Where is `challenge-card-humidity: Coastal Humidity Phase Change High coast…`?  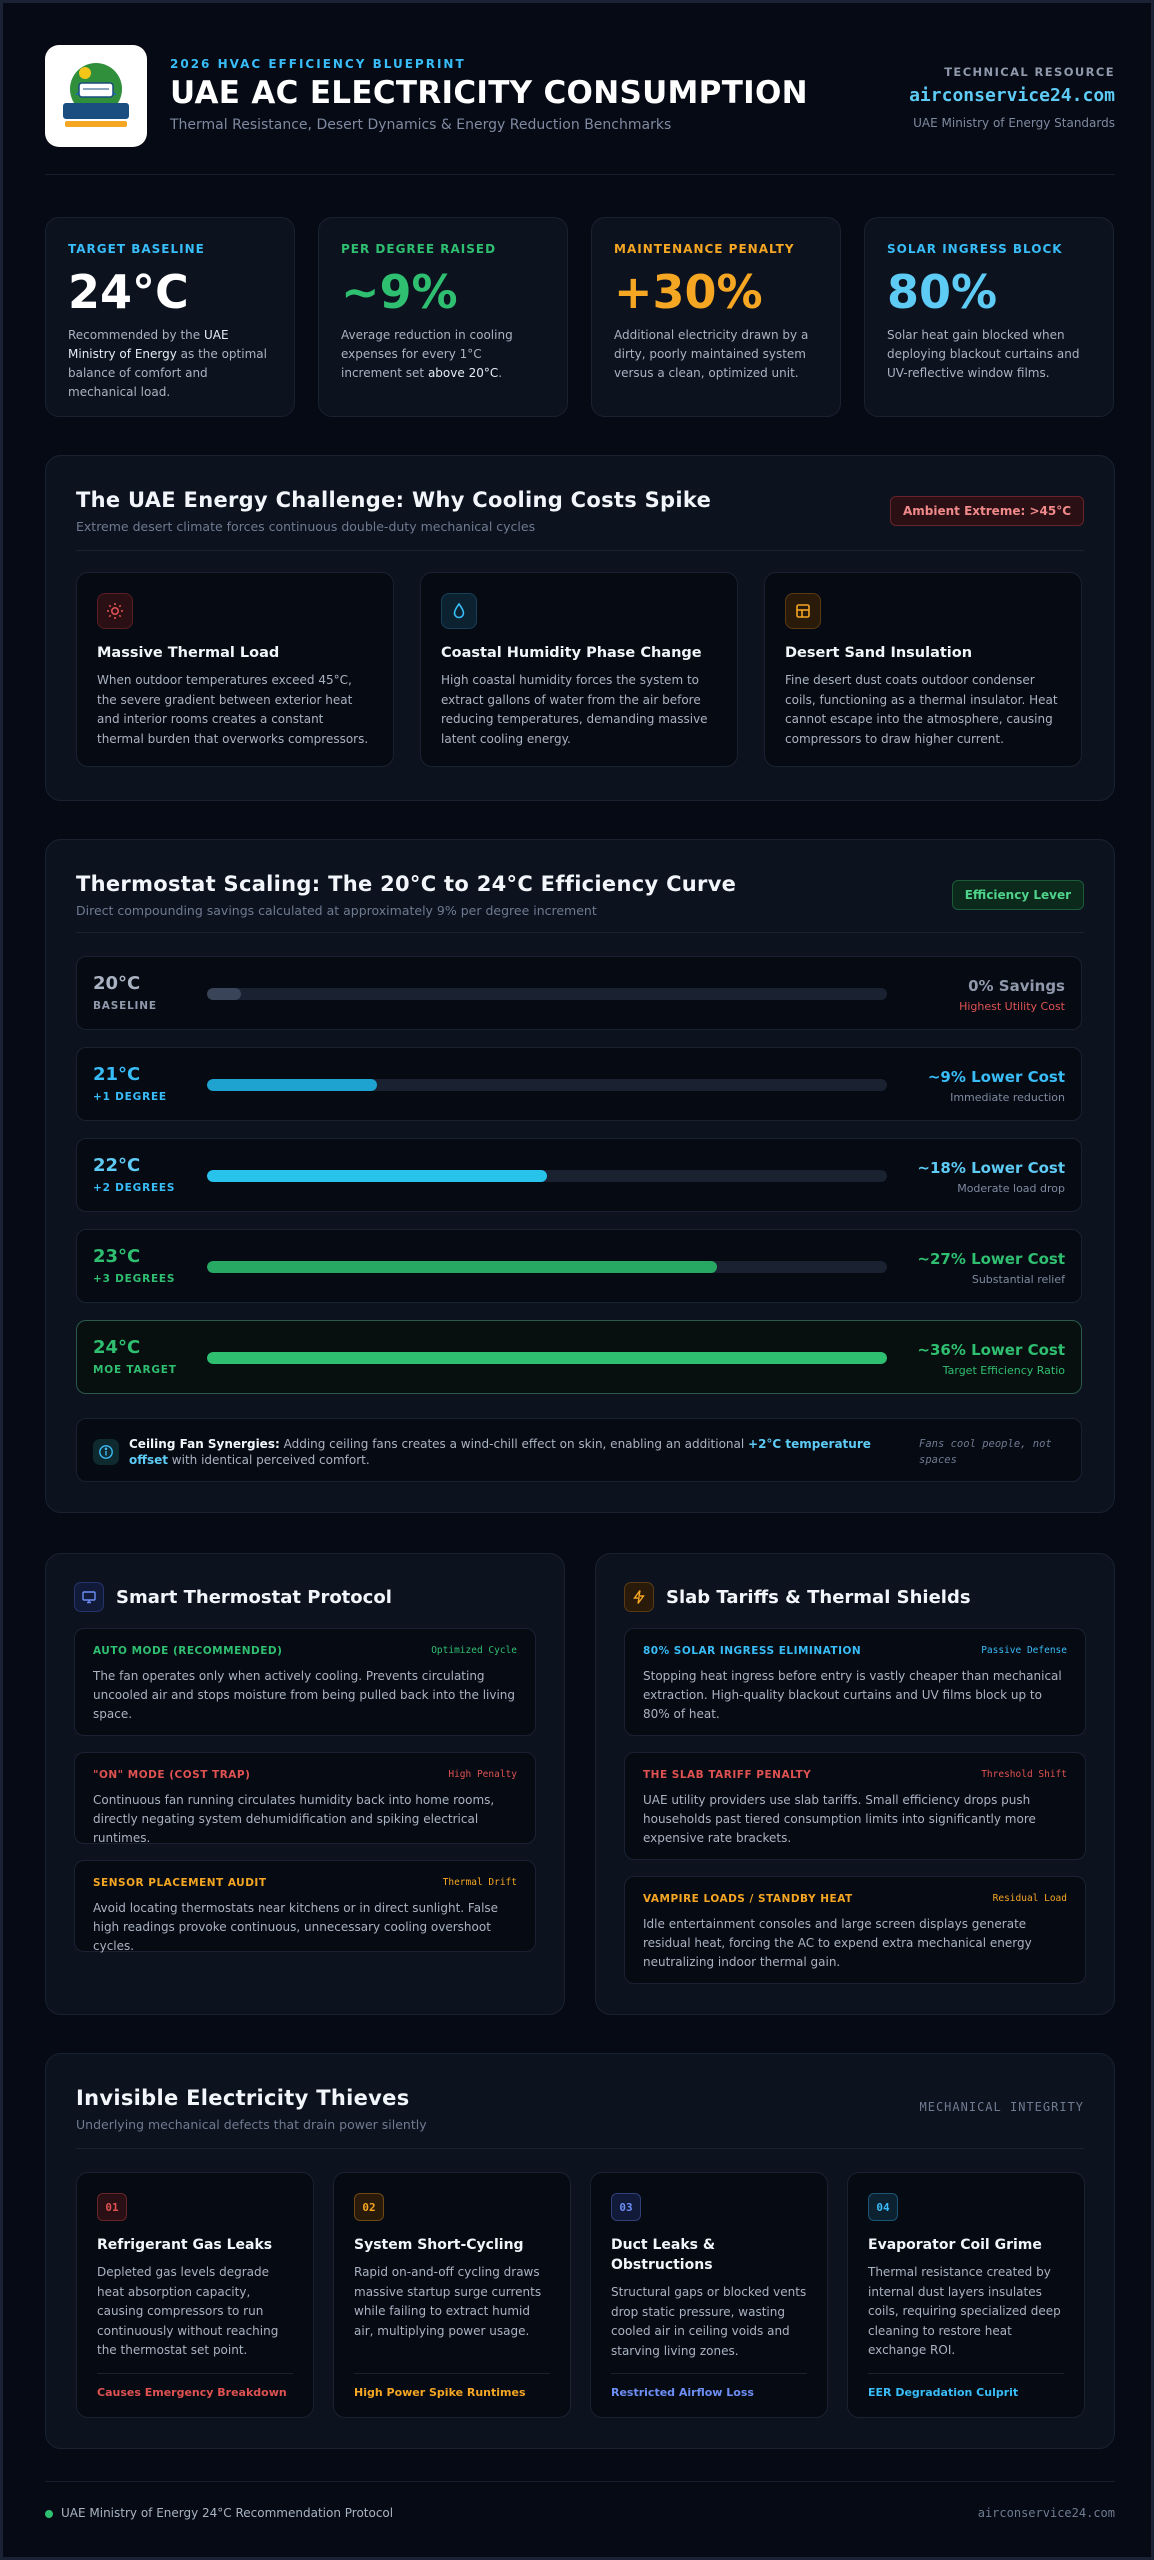 challenge-card-humidity: Coastal Humidity Phase Change High coast… is located at coordinates (579, 669).